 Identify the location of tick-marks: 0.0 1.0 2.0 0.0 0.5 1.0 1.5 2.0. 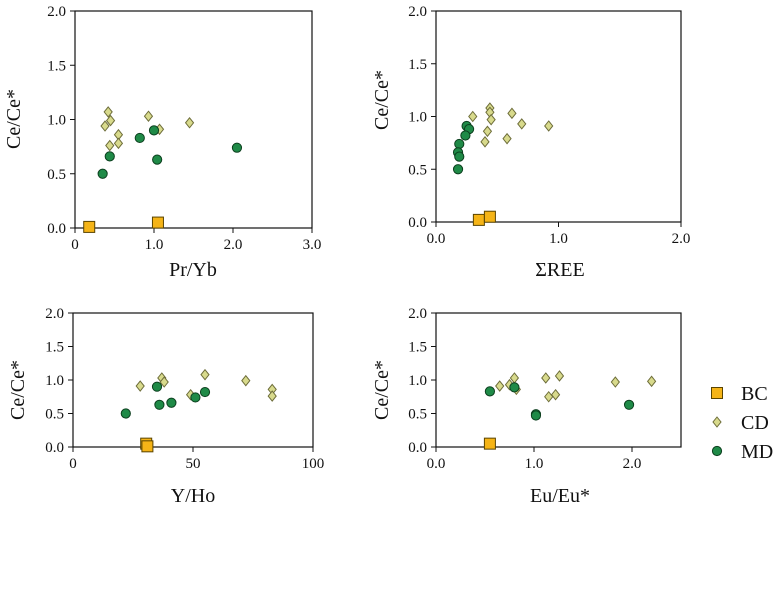
(524, 389).